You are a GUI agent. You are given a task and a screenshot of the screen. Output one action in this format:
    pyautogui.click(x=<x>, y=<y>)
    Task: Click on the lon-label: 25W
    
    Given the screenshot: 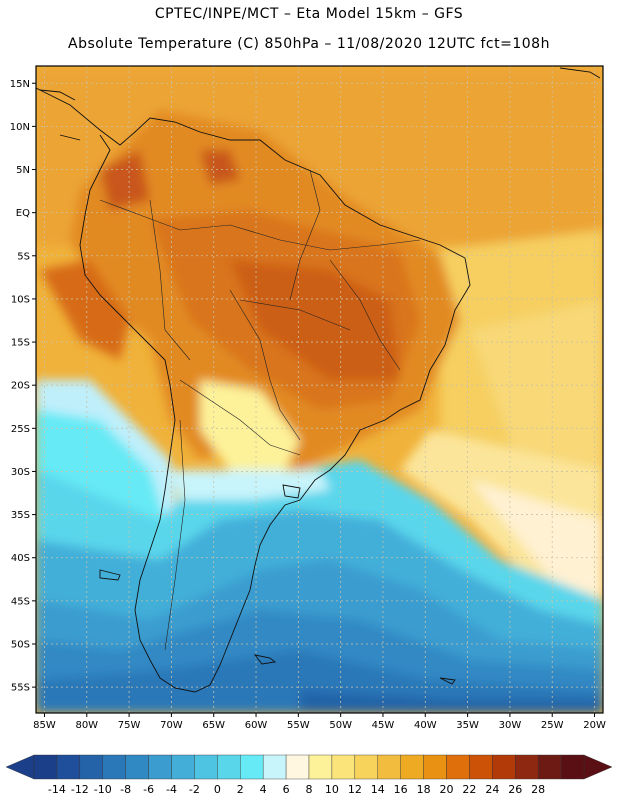 What is the action you would take?
    pyautogui.click(x=552, y=725)
    